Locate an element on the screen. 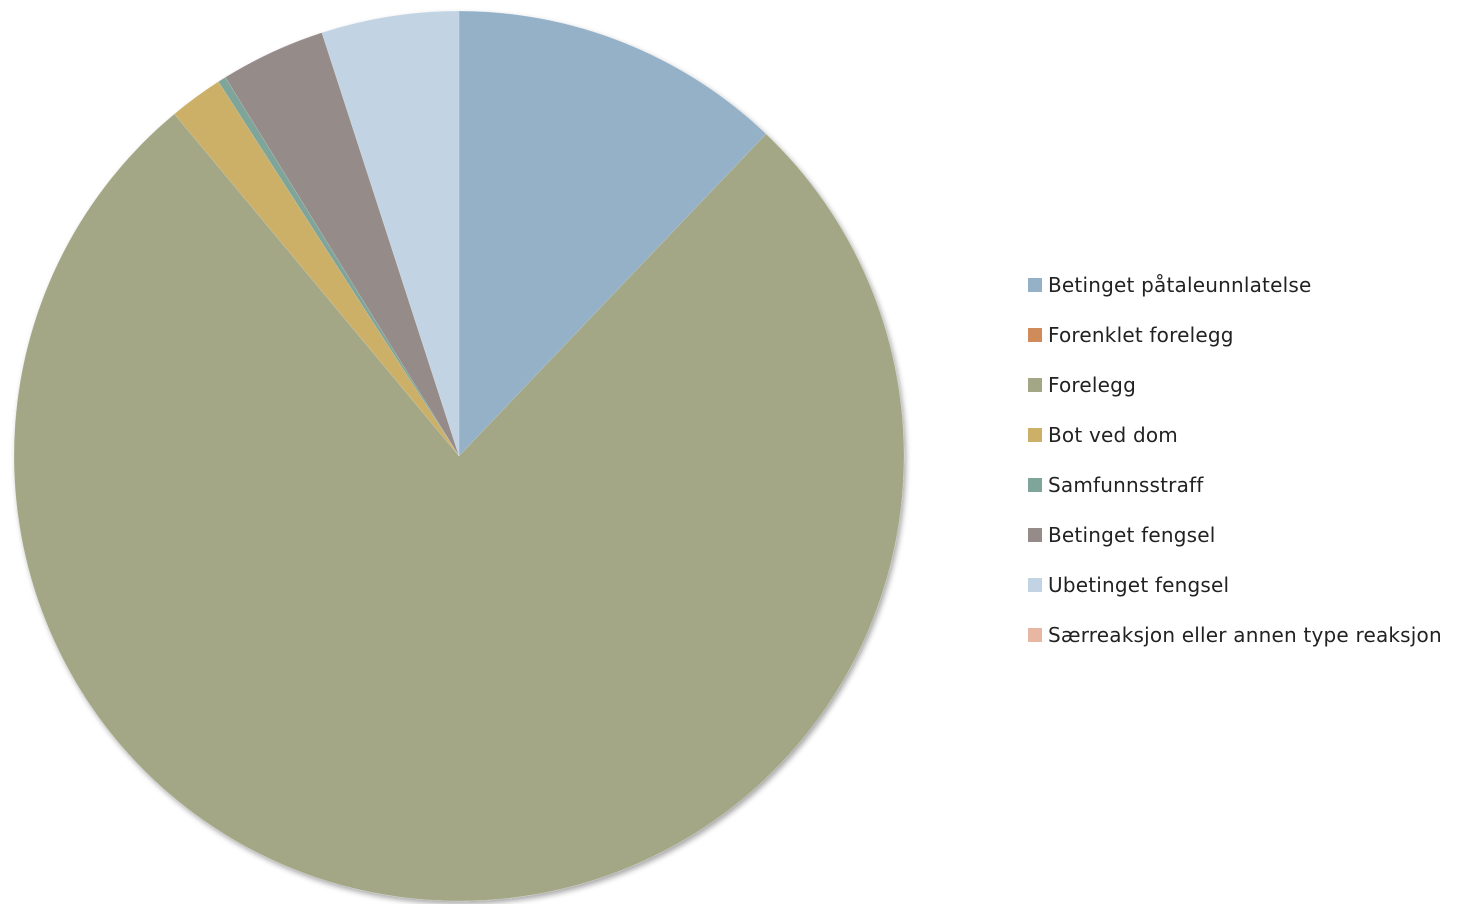  legend-label-7: Særreaksjon eller annen type reaksjon is located at coordinates (1245, 635).